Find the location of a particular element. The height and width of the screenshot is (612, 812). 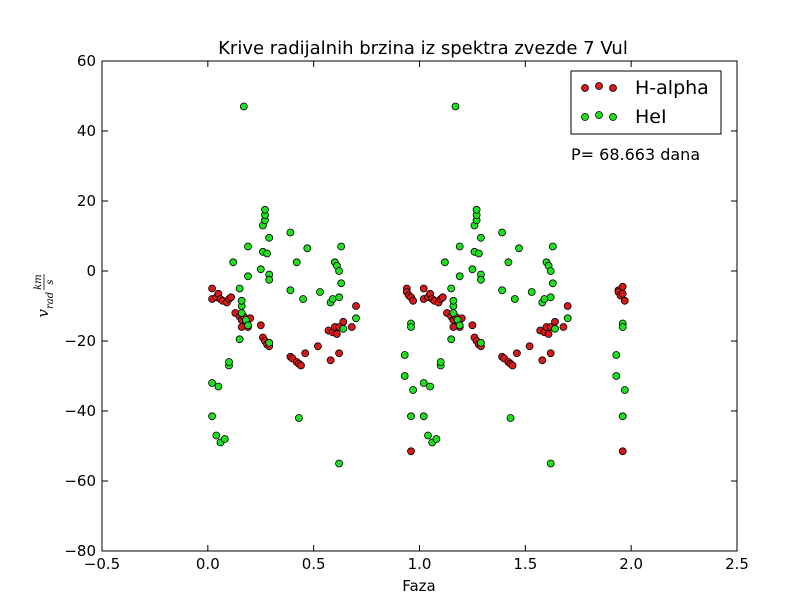

y-label-unit-denominator: s is located at coordinates (50, 281).